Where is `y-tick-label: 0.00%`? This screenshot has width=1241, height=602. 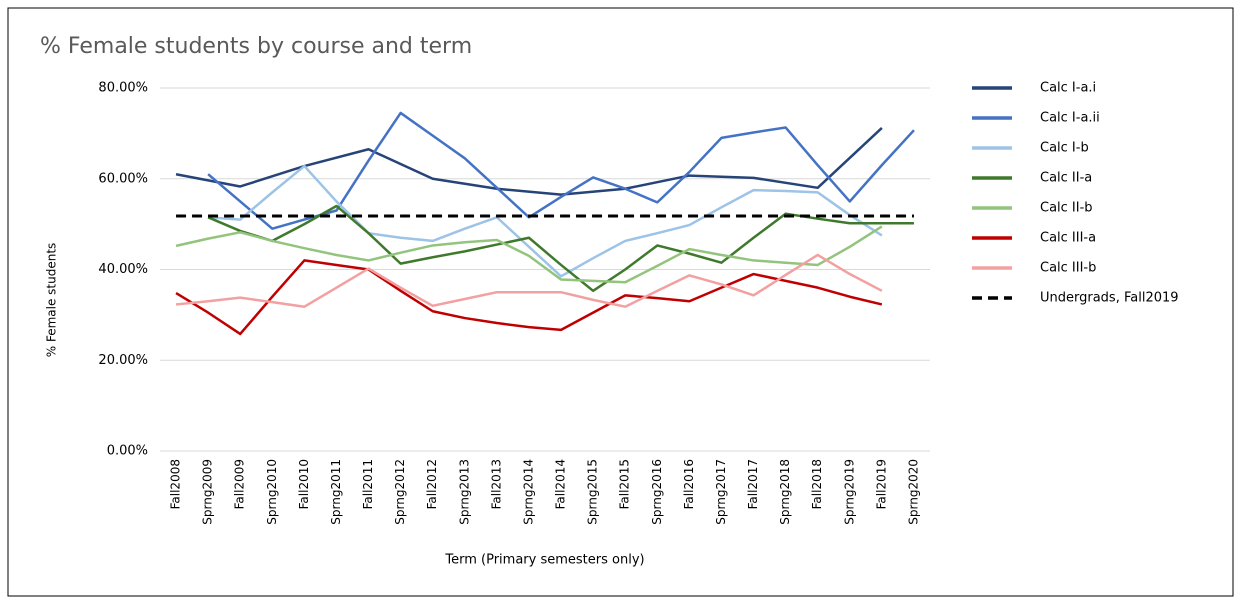 y-tick-label: 0.00% is located at coordinates (127, 451).